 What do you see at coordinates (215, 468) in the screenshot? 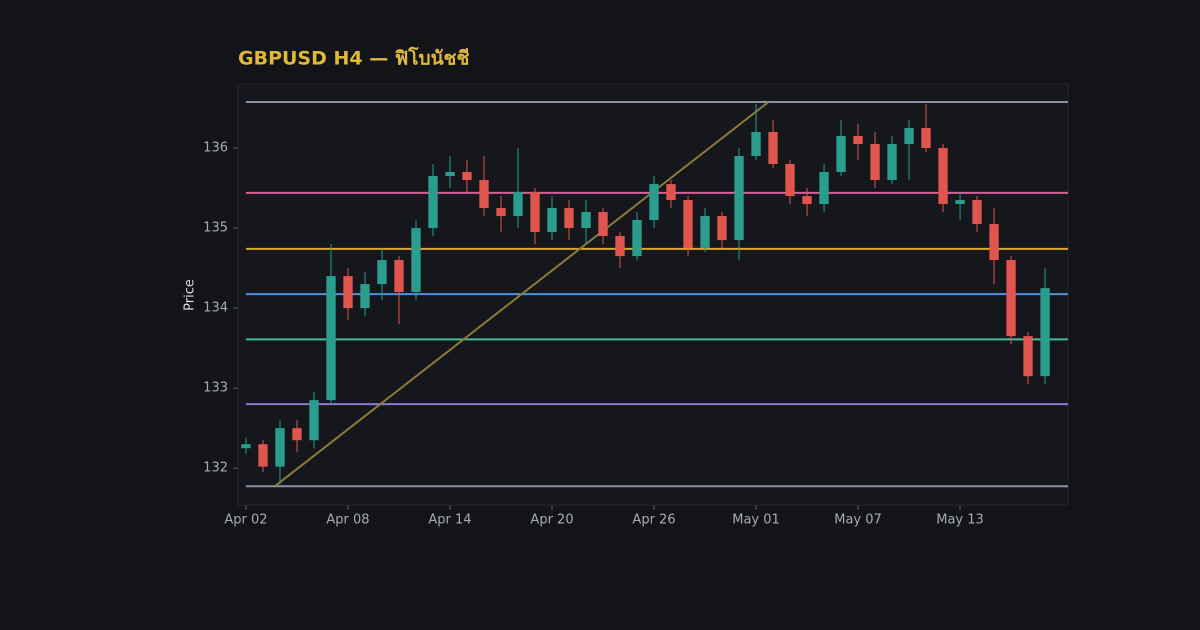
I see `y-tick-label: 132` at bounding box center [215, 468].